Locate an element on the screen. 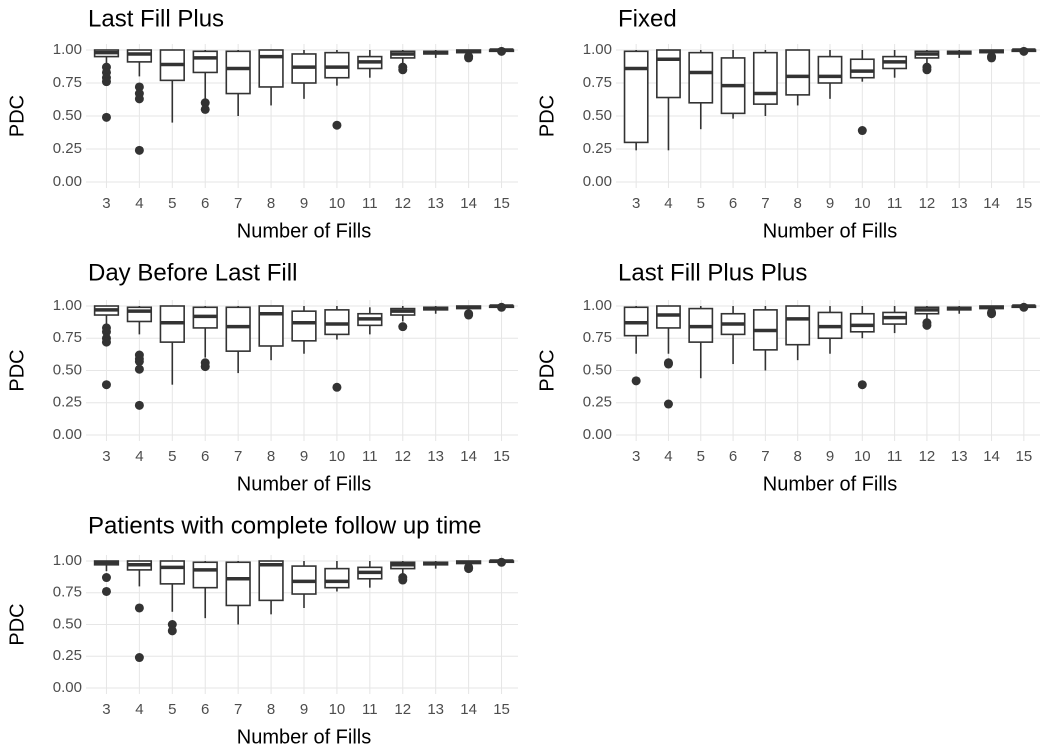  panel-title: Last Fill Plus is located at coordinates (156, 18).